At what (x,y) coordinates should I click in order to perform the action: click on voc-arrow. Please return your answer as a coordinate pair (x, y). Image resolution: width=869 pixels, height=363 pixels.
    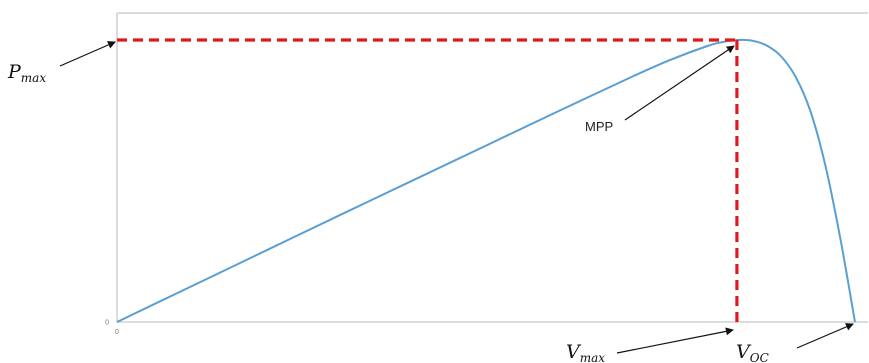
    Looking at the image, I should click on (825, 336).